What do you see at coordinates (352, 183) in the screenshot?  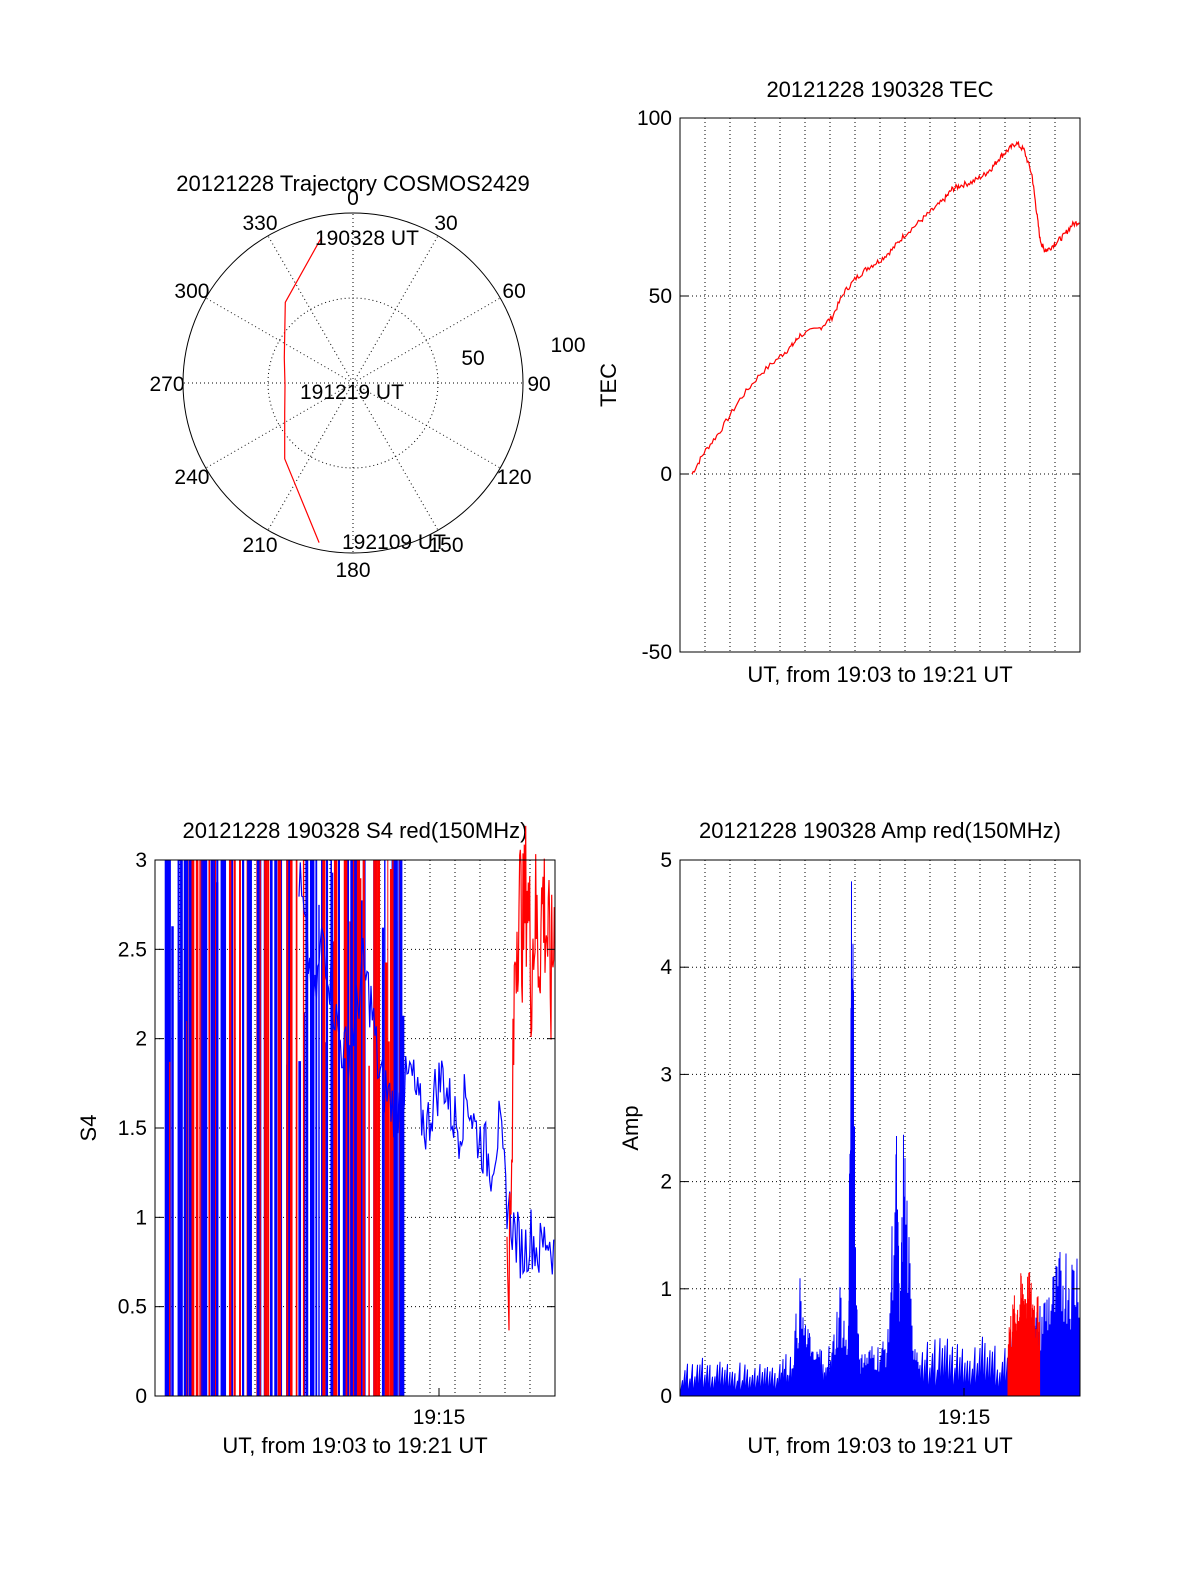 I see `trajectory-title: 20121228 Trajectory COSMOS2429` at bounding box center [352, 183].